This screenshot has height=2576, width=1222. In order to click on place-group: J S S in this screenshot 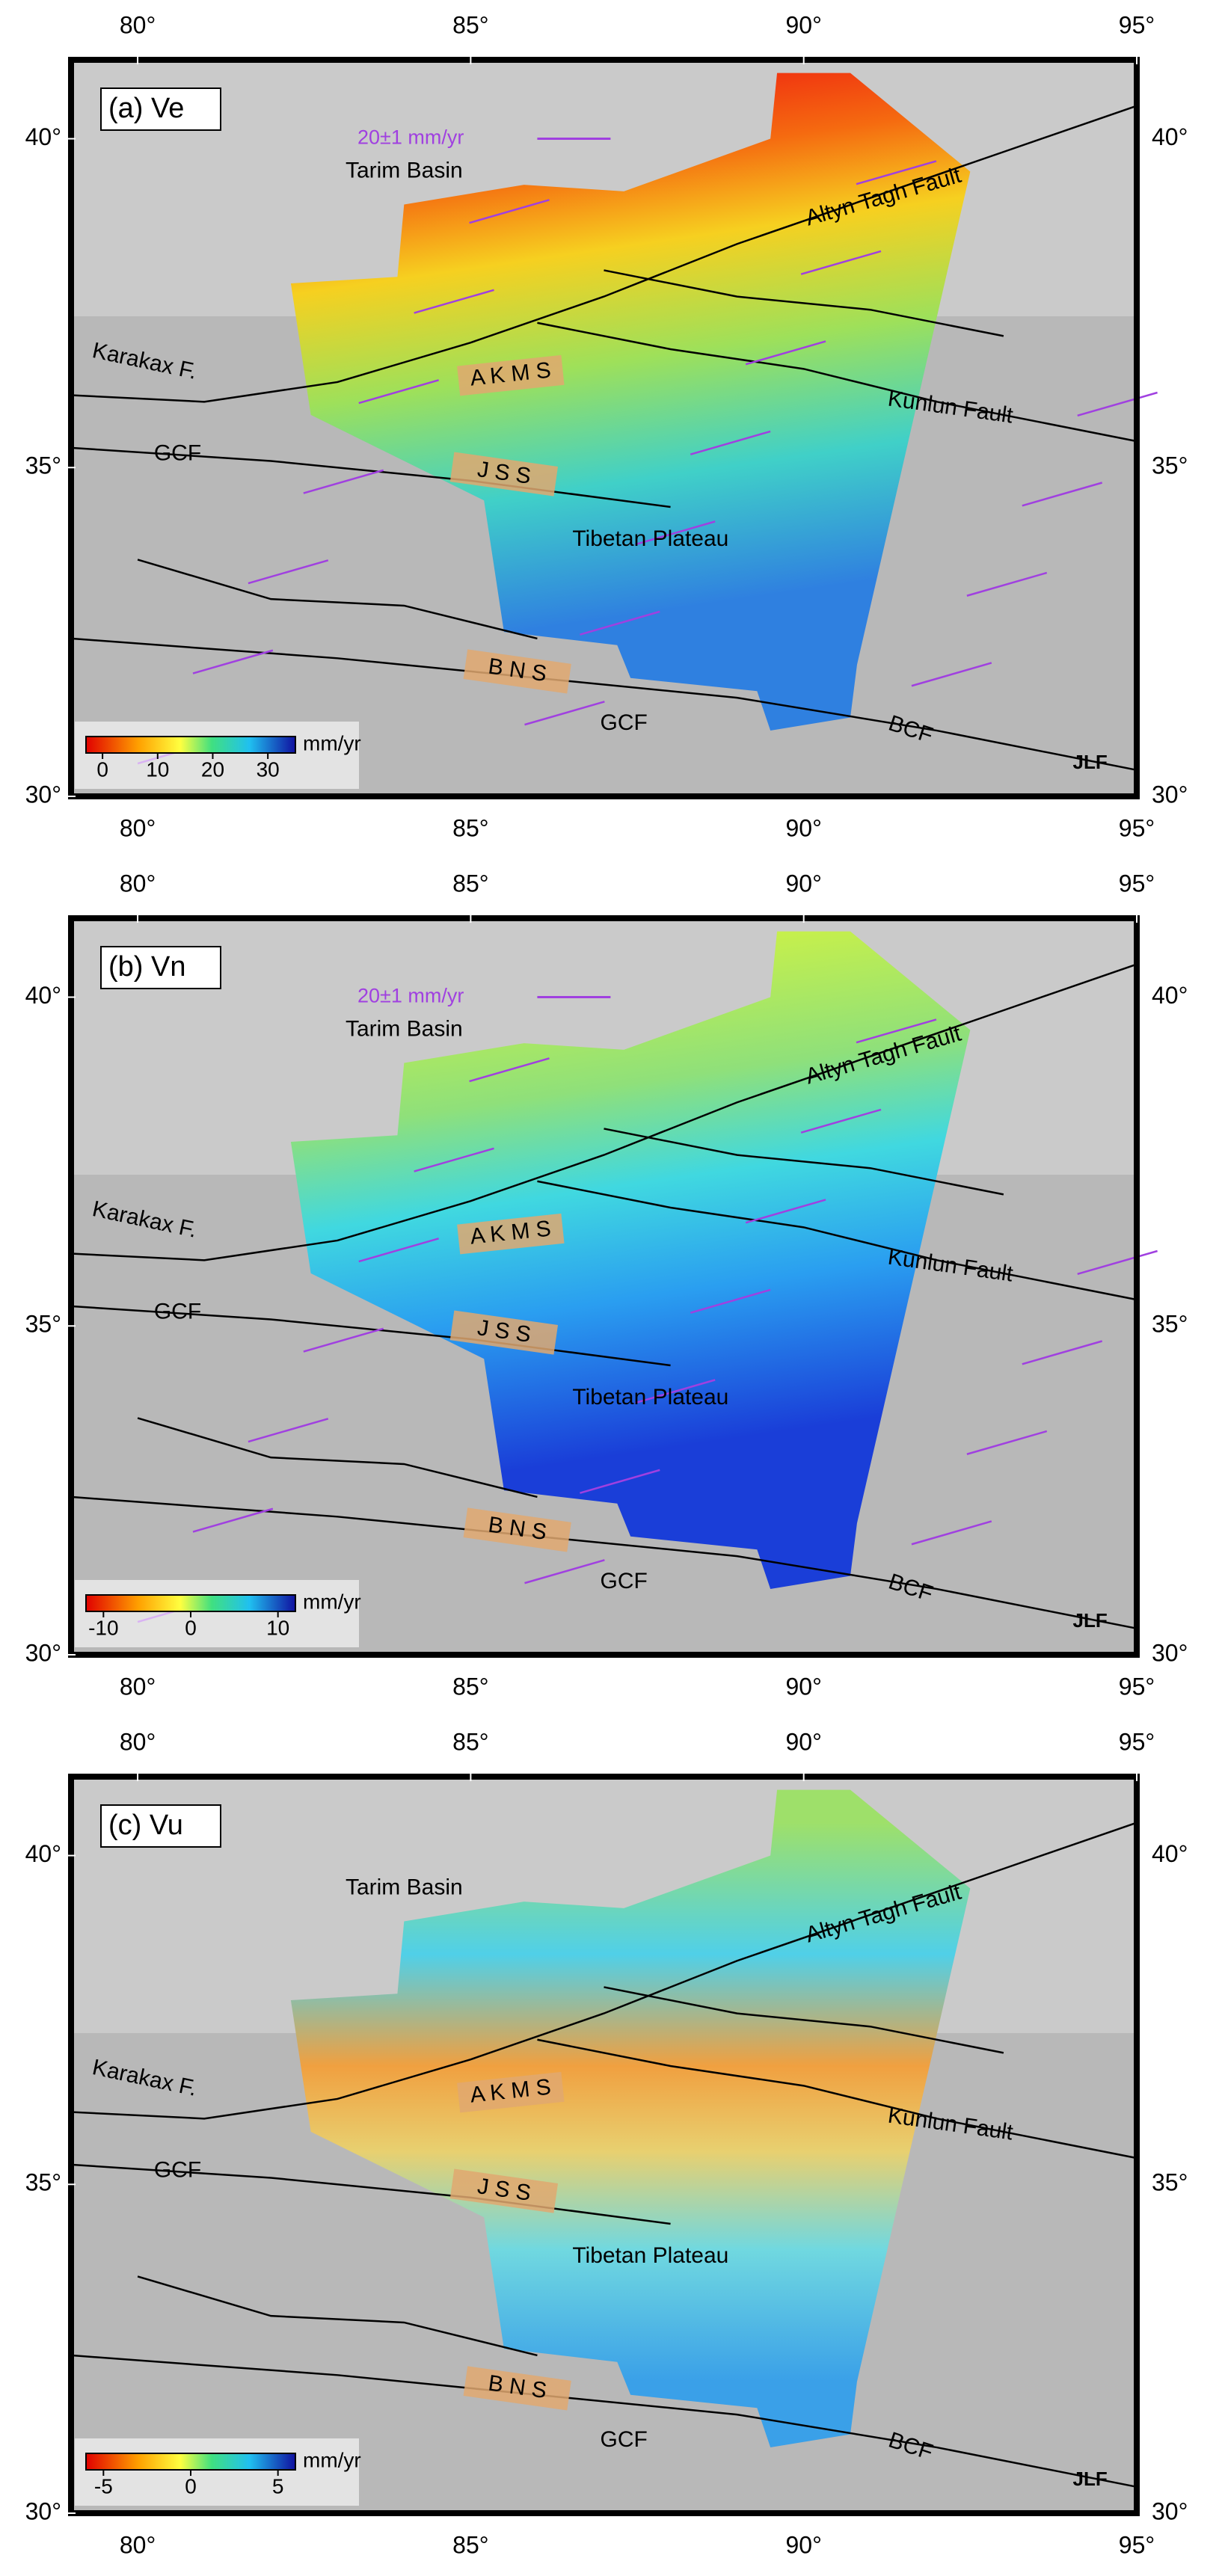, I will do `click(504, 1332)`.